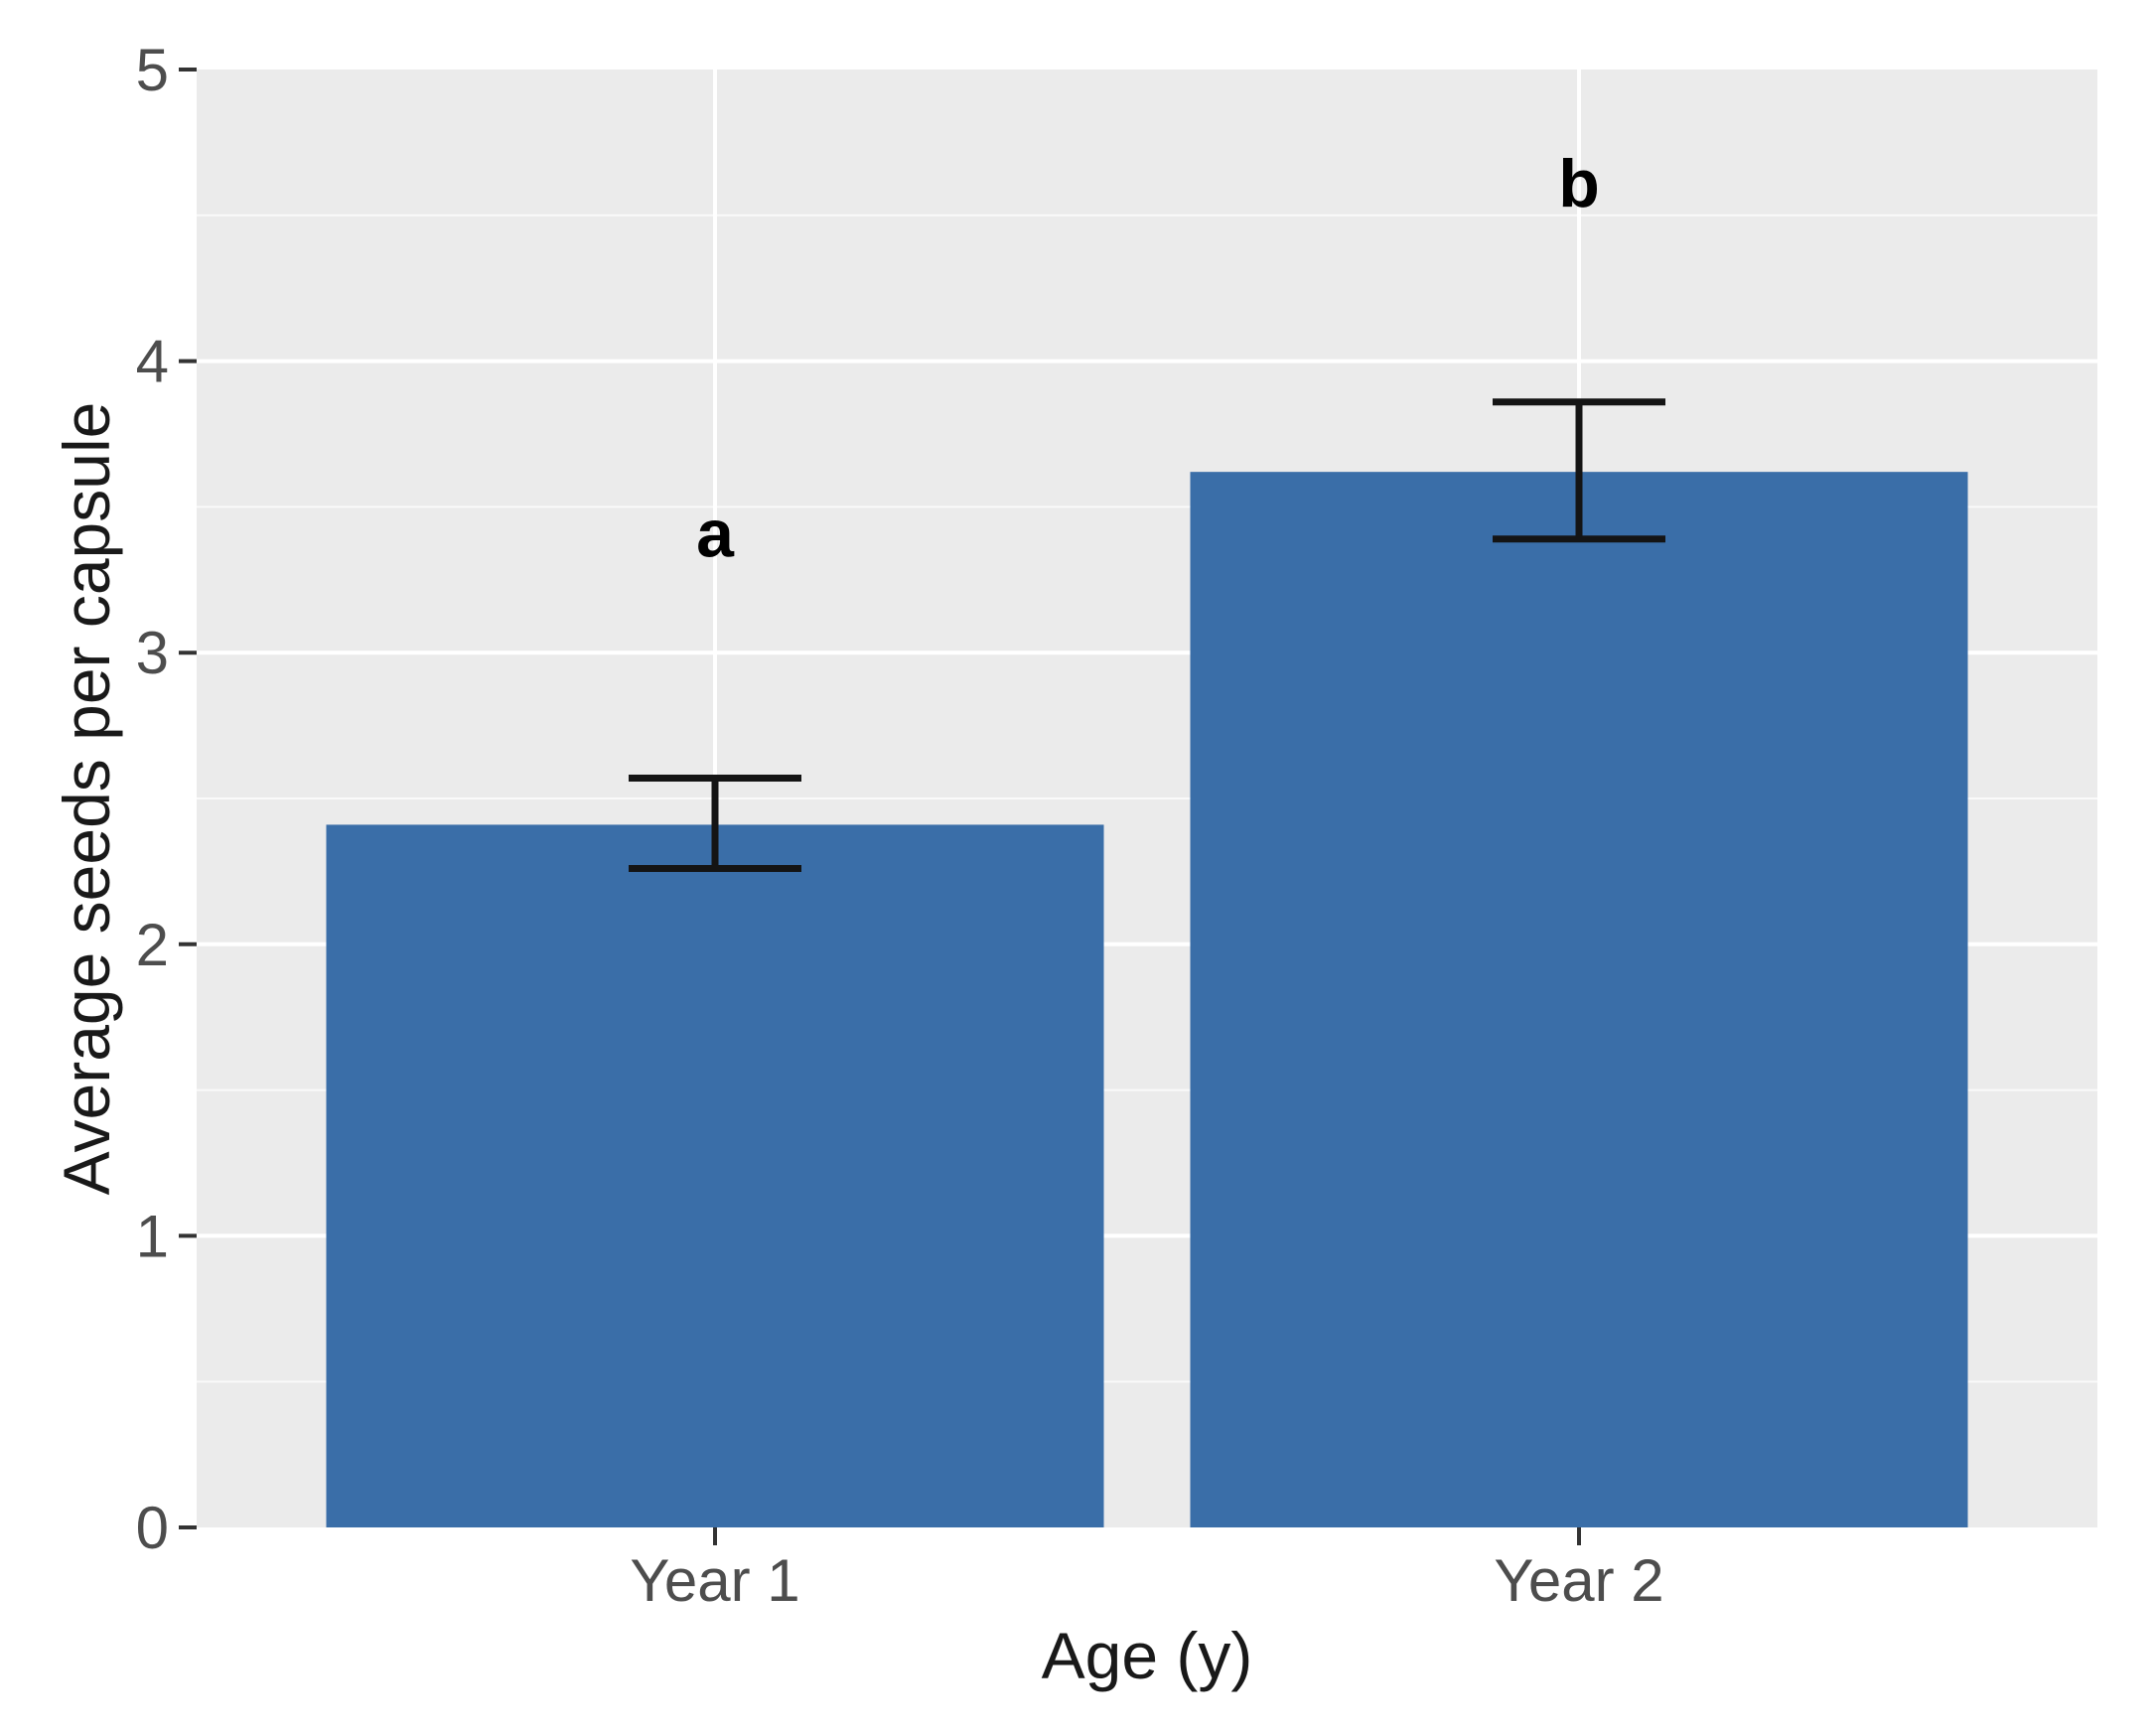 The image size is (2156, 1734). Describe the element at coordinates (1148, 359) in the screenshot. I see `sig-letters-group: ab` at that location.